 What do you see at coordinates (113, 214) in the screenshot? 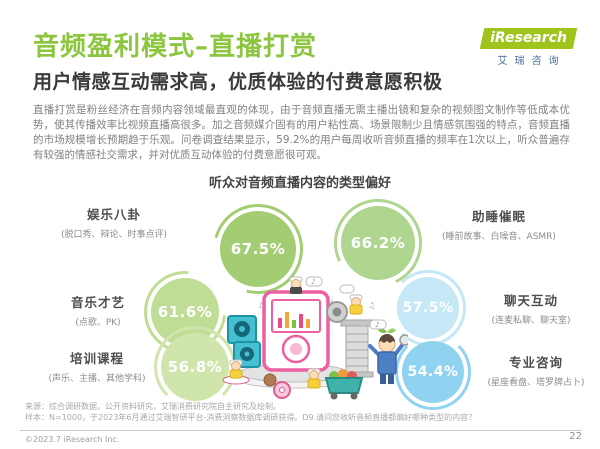
I see `category-label: 娱乐八卦` at bounding box center [113, 214].